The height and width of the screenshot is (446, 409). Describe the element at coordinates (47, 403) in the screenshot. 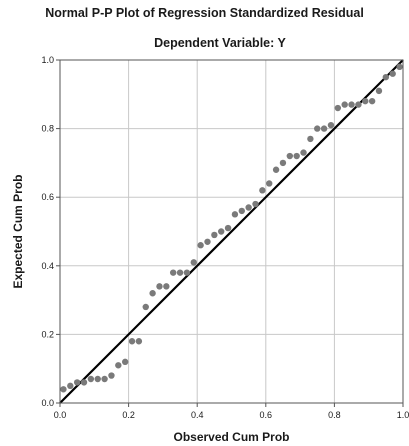

I see `y-tick-label: 0.0` at that location.